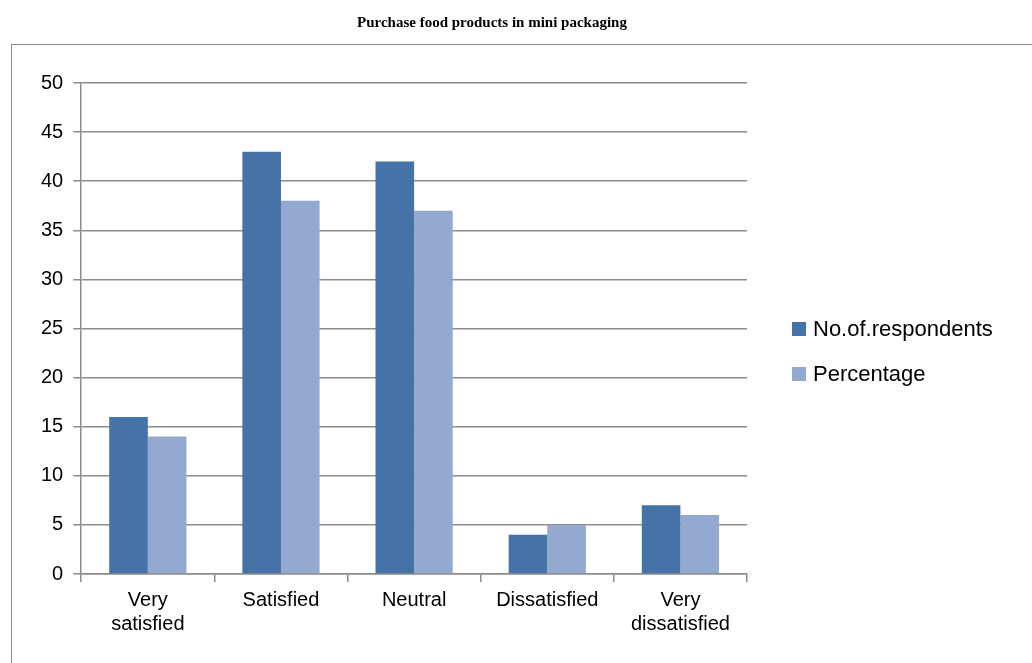  Describe the element at coordinates (148, 610) in the screenshot. I see `x-tick-label: Very satisfied` at that location.